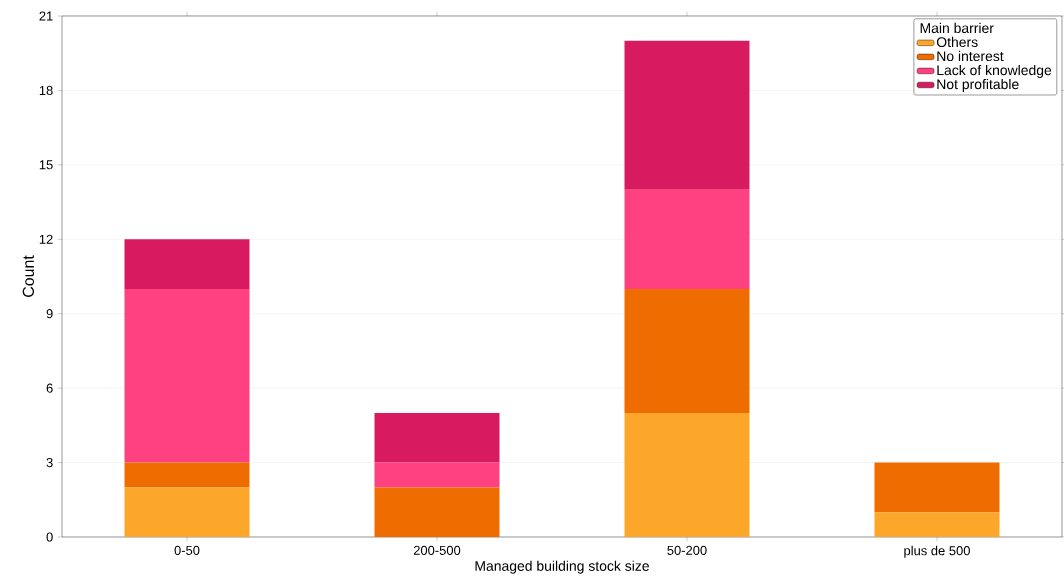  Describe the element at coordinates (49, 314) in the screenshot. I see `y-tick-label: 9` at that location.